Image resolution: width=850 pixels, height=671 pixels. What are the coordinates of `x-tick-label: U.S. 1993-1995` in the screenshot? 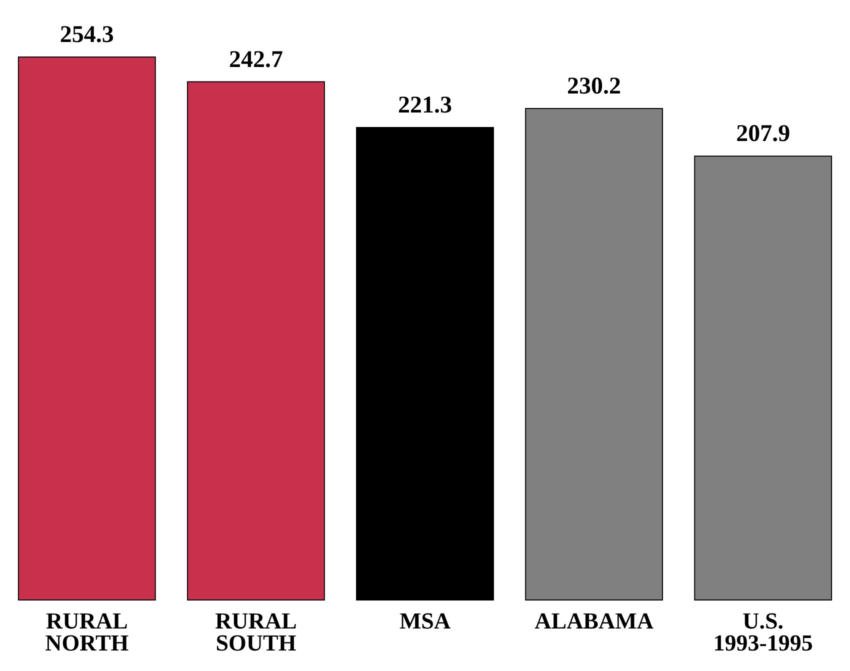 It's located at (763, 632).